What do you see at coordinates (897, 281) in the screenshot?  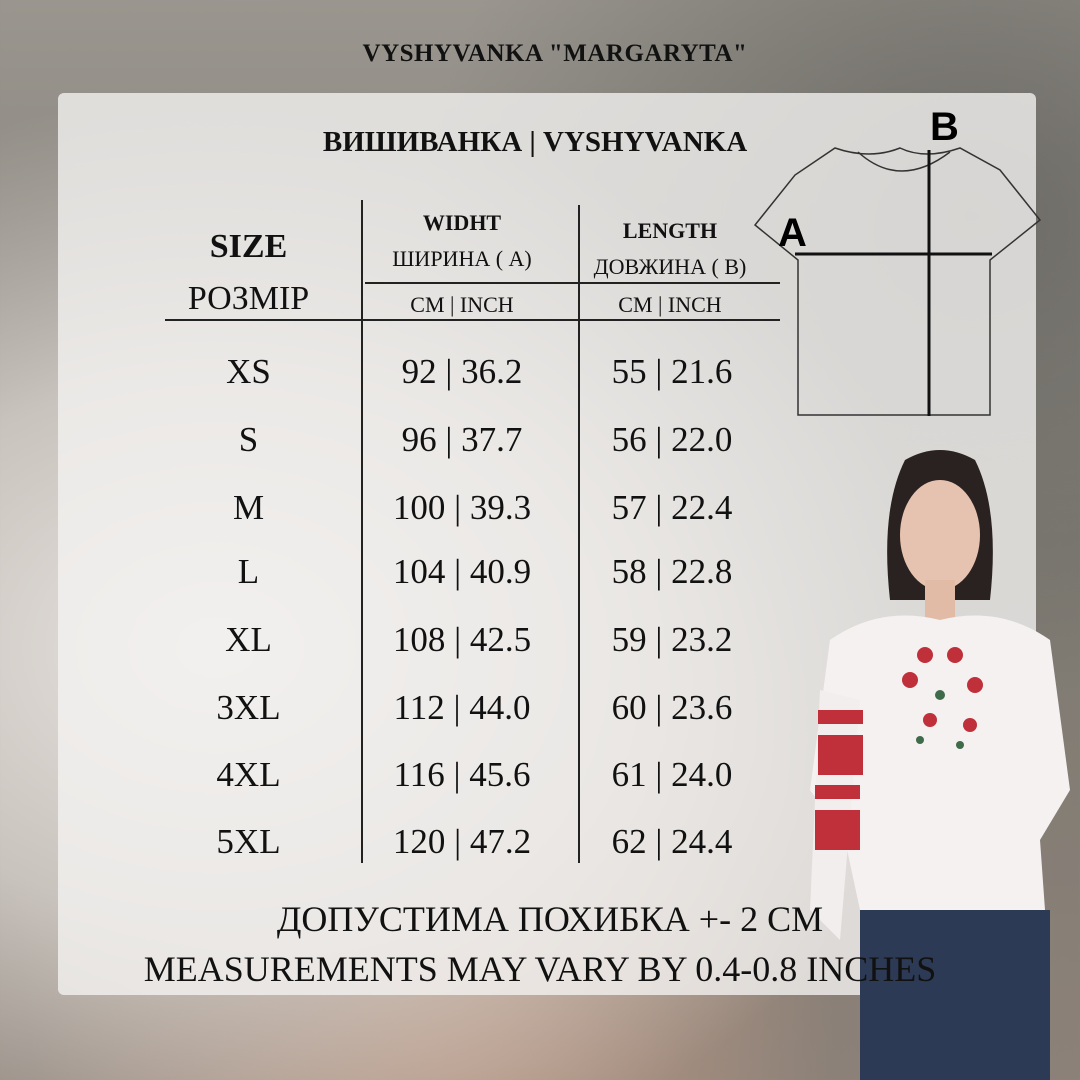 I see `tshirt-outline` at bounding box center [897, 281].